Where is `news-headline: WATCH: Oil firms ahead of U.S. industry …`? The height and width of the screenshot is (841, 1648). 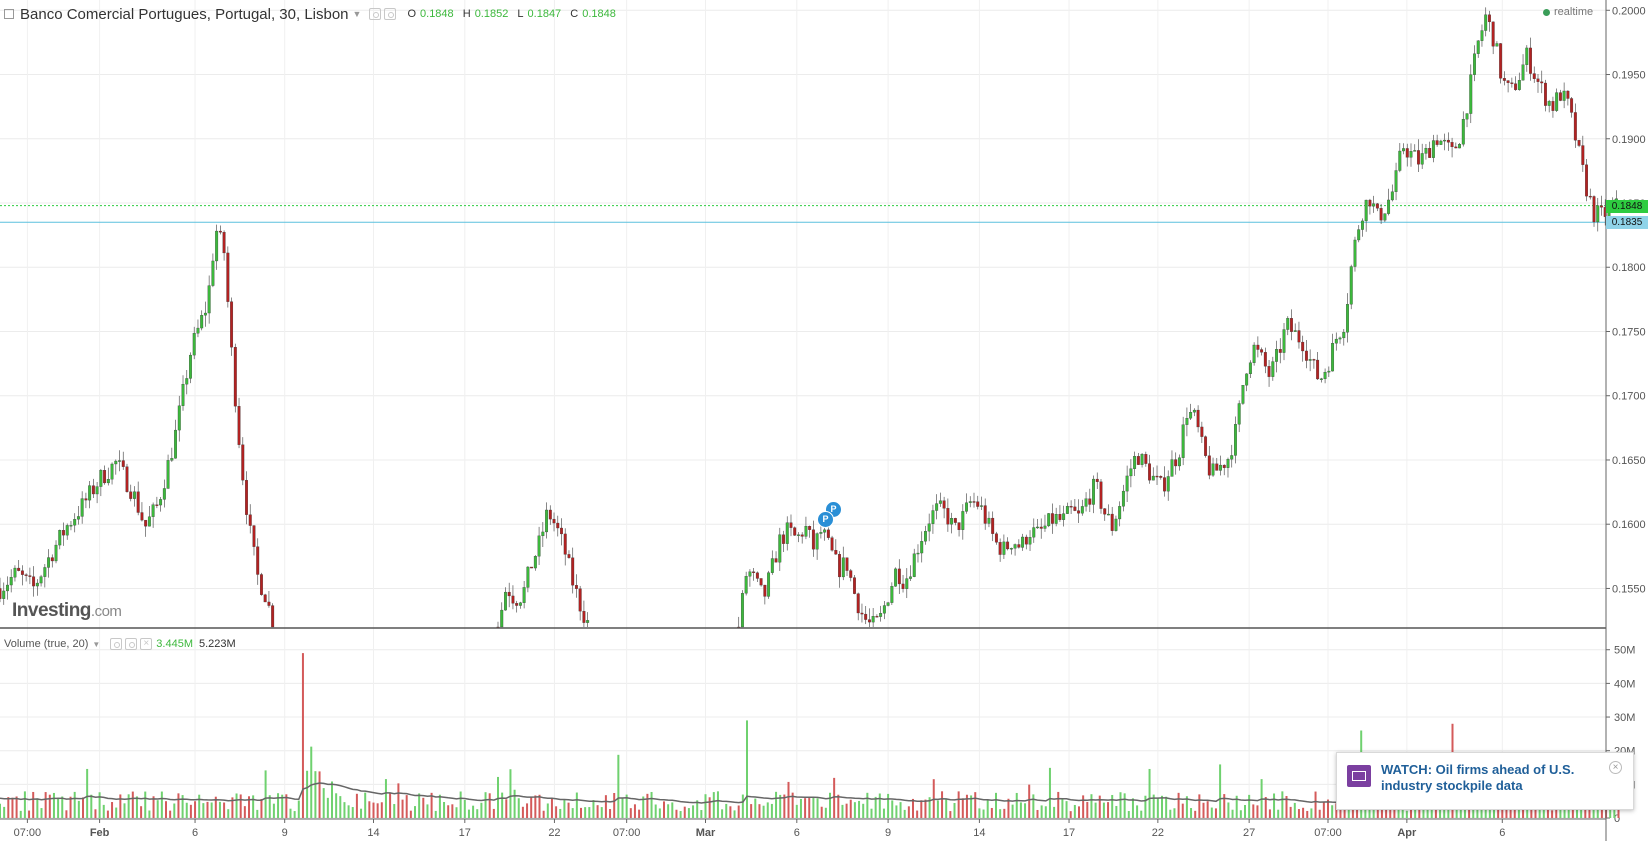 news-headline: WATCH: Oil firms ahead of U.S. industry … is located at coordinates (1478, 777).